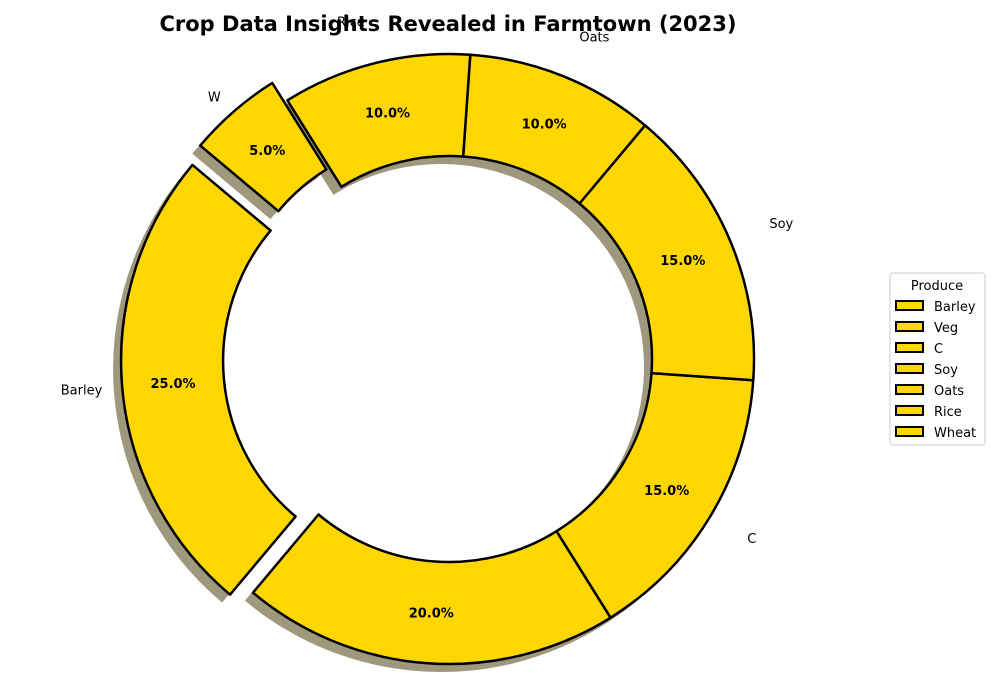 This screenshot has height=700, width=1000. I want to click on legend-title: Produce, so click(937, 286).